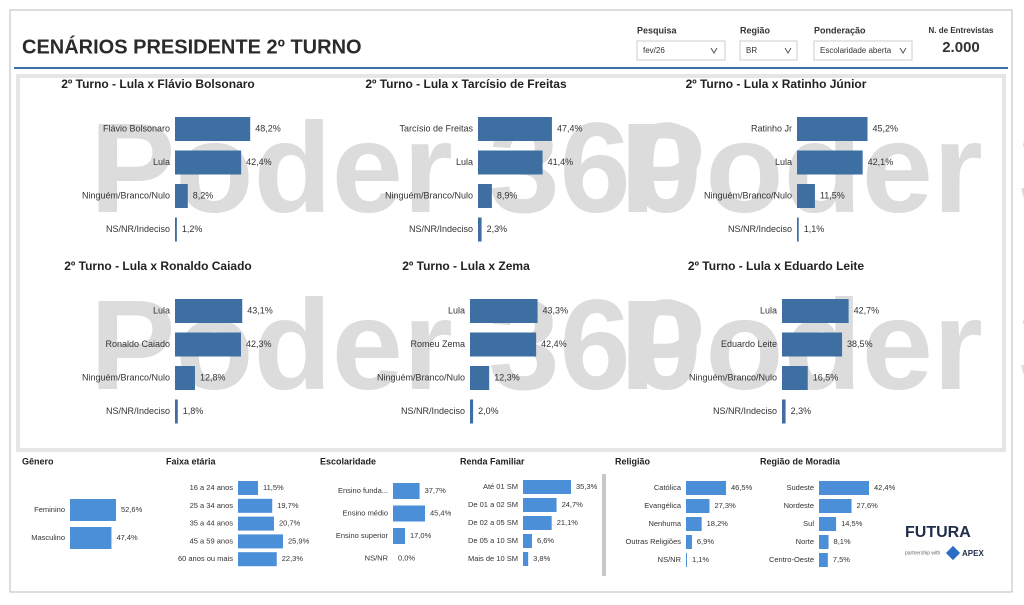 Image resolution: width=1024 pixels, height=605 pixels. What do you see at coordinates (745, 411) in the screenshot?
I see `category-label: NS/NR/Indeciso` at bounding box center [745, 411].